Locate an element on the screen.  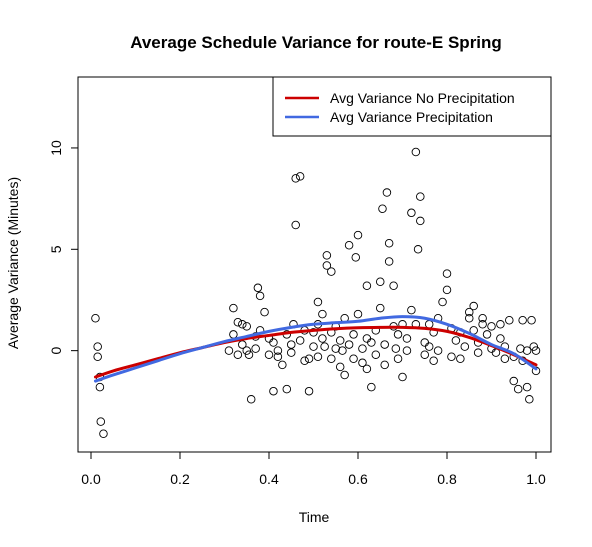
line-precipitation is located at coordinates (315, 349).